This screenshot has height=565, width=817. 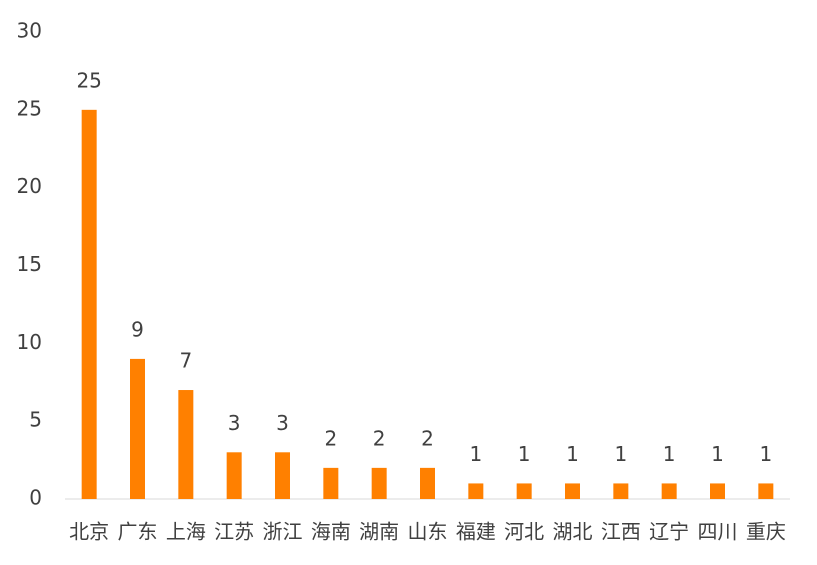 What do you see at coordinates (185, 361) in the screenshot?
I see `data-label: 7` at bounding box center [185, 361].